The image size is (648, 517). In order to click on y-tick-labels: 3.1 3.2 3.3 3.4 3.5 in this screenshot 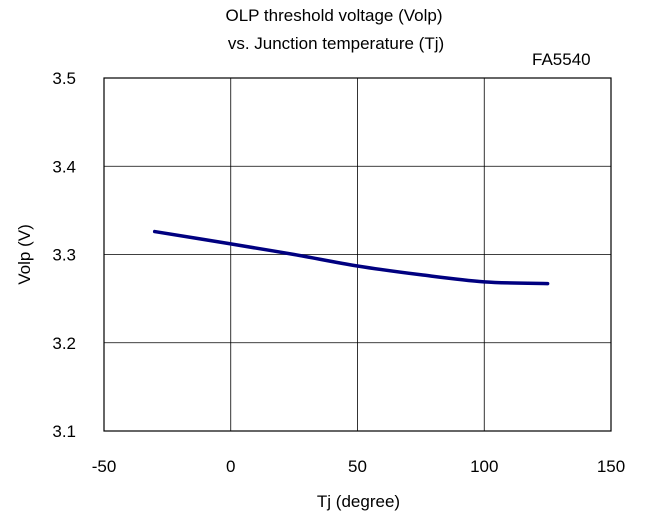, I will do `click(64, 255)`.